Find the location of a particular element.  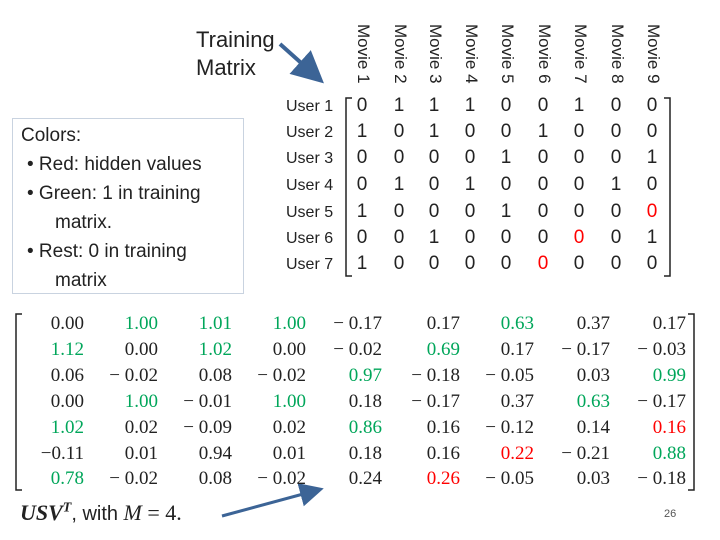

user-label-4: User 4 is located at coordinates (310, 185).